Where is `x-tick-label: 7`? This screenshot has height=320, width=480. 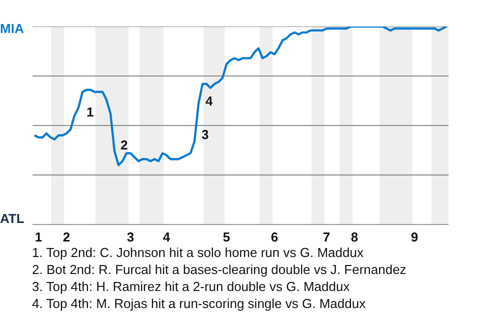 x-tick-label: 7 is located at coordinates (326, 237).